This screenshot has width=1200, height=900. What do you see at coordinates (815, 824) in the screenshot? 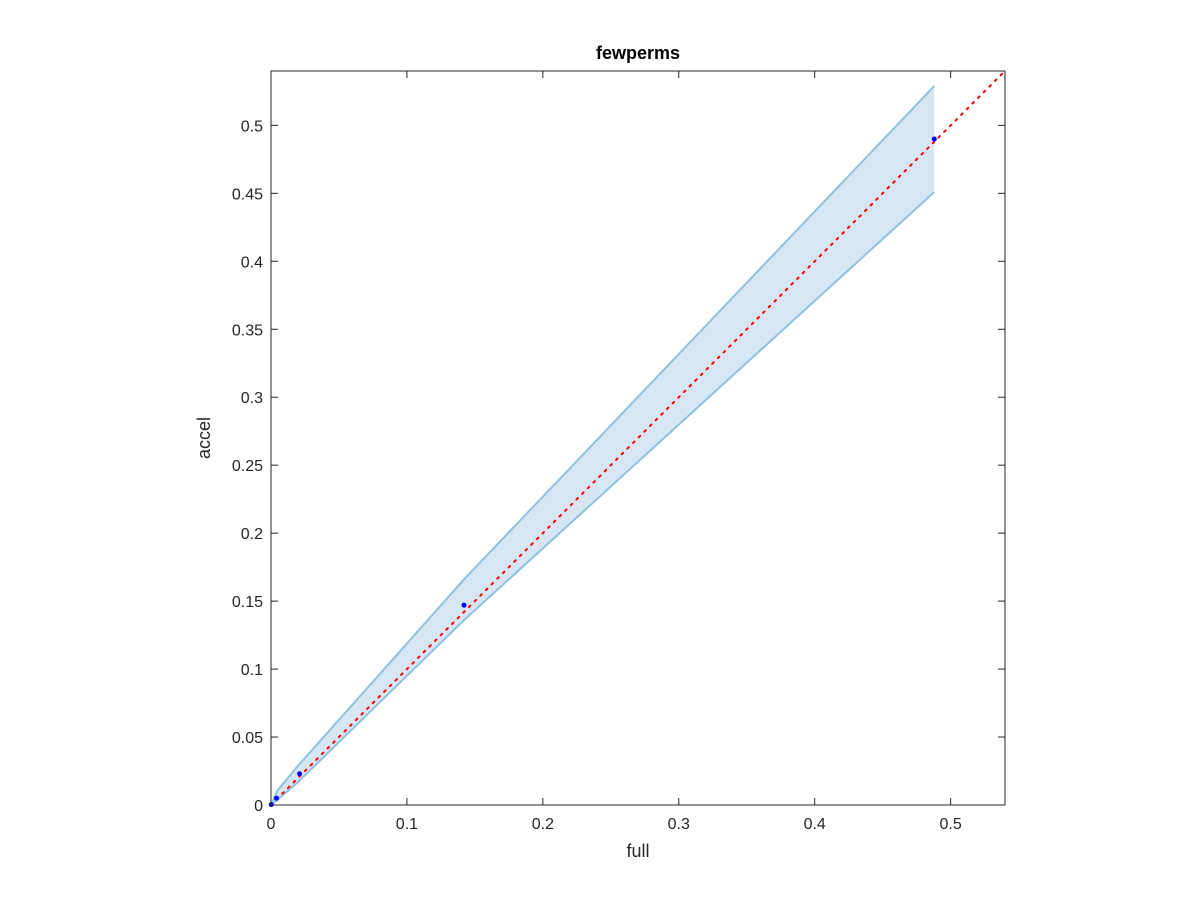
I see `x-tick-label: 0.4` at bounding box center [815, 824].